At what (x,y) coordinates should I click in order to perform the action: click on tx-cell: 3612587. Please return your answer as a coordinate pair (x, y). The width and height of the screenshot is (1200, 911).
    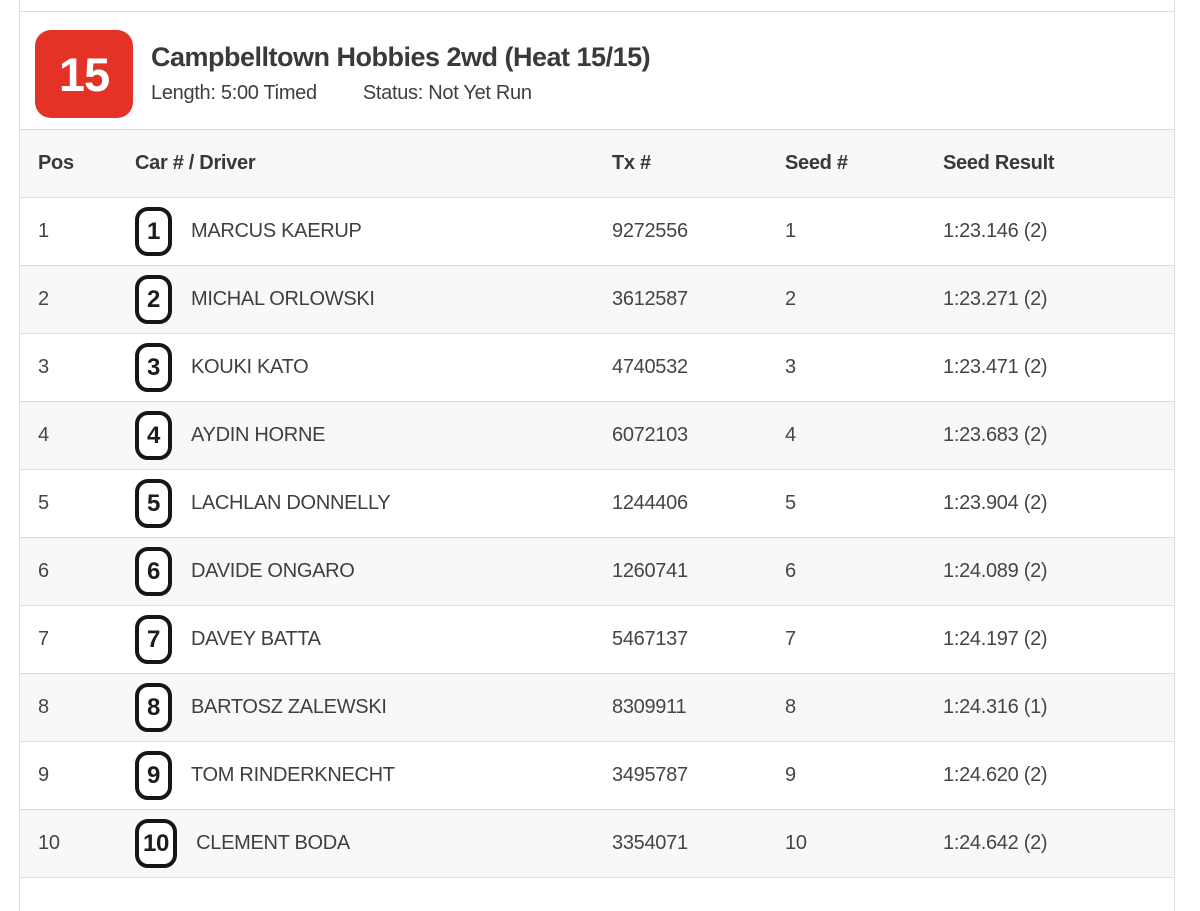
    Looking at the image, I should click on (680, 299).